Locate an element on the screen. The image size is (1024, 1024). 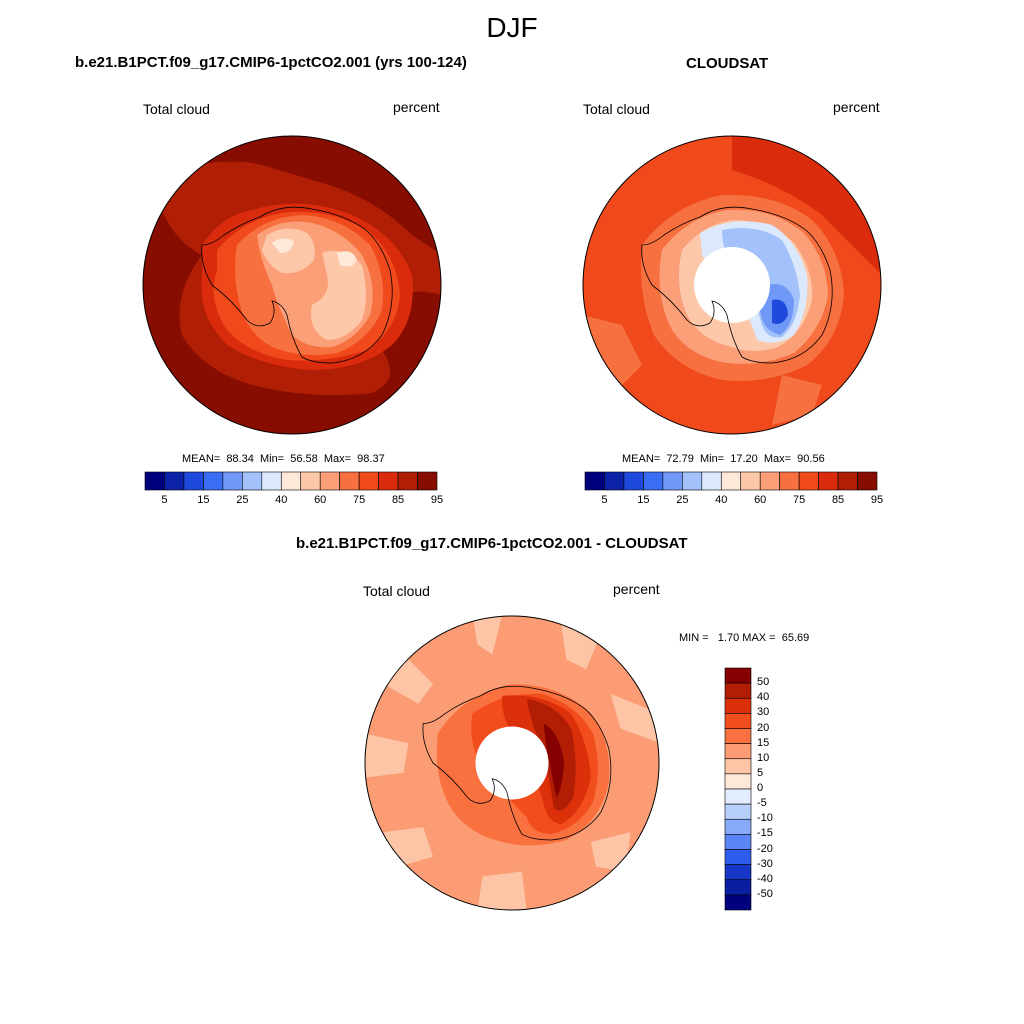
polar-map-model is located at coordinates (292, 285).